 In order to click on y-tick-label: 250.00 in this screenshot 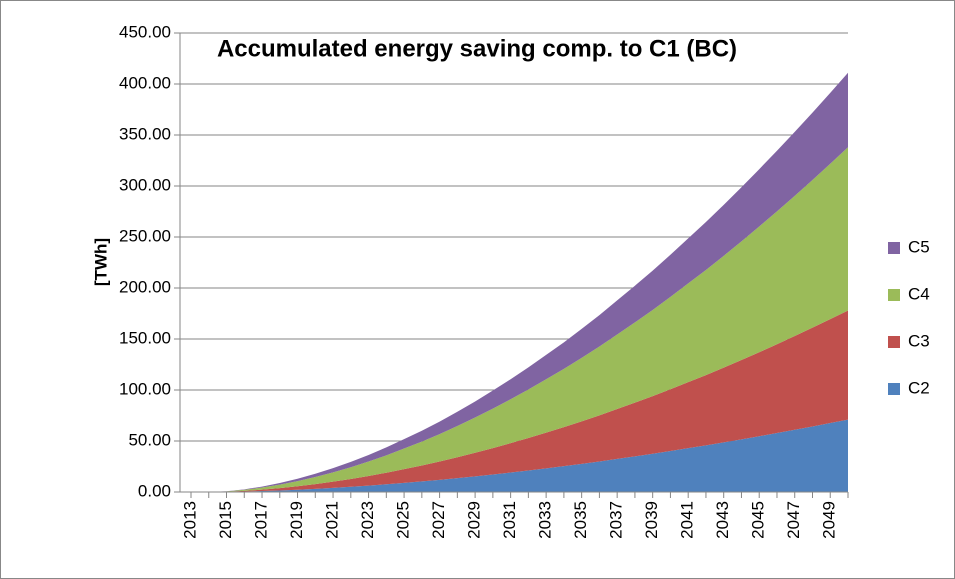, I will do `click(145, 235)`.